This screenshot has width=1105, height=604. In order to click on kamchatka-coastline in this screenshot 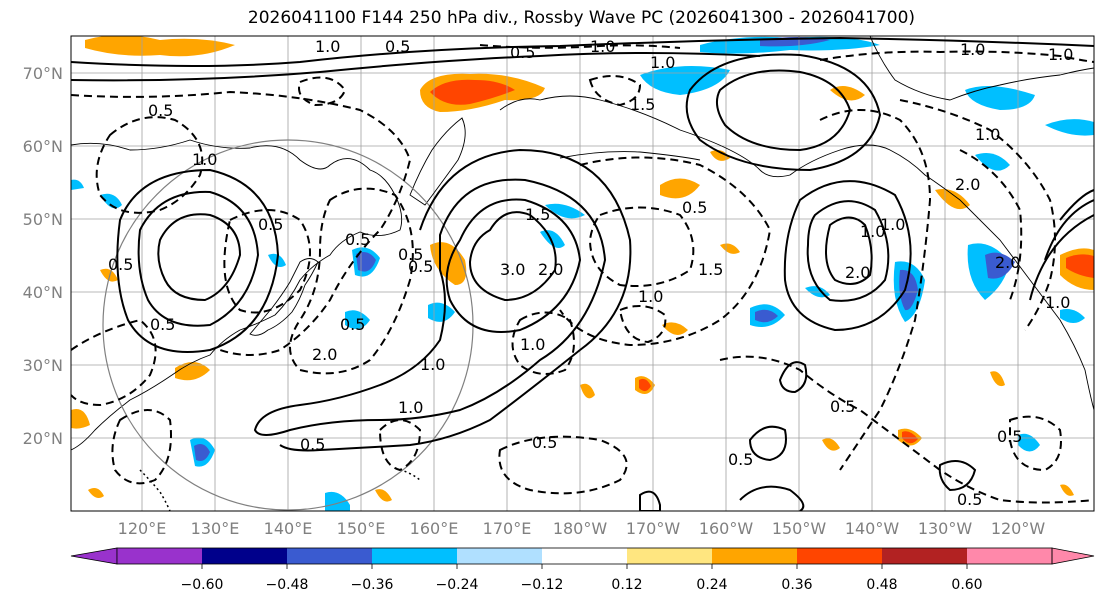, I will do `click(437, 161)`.